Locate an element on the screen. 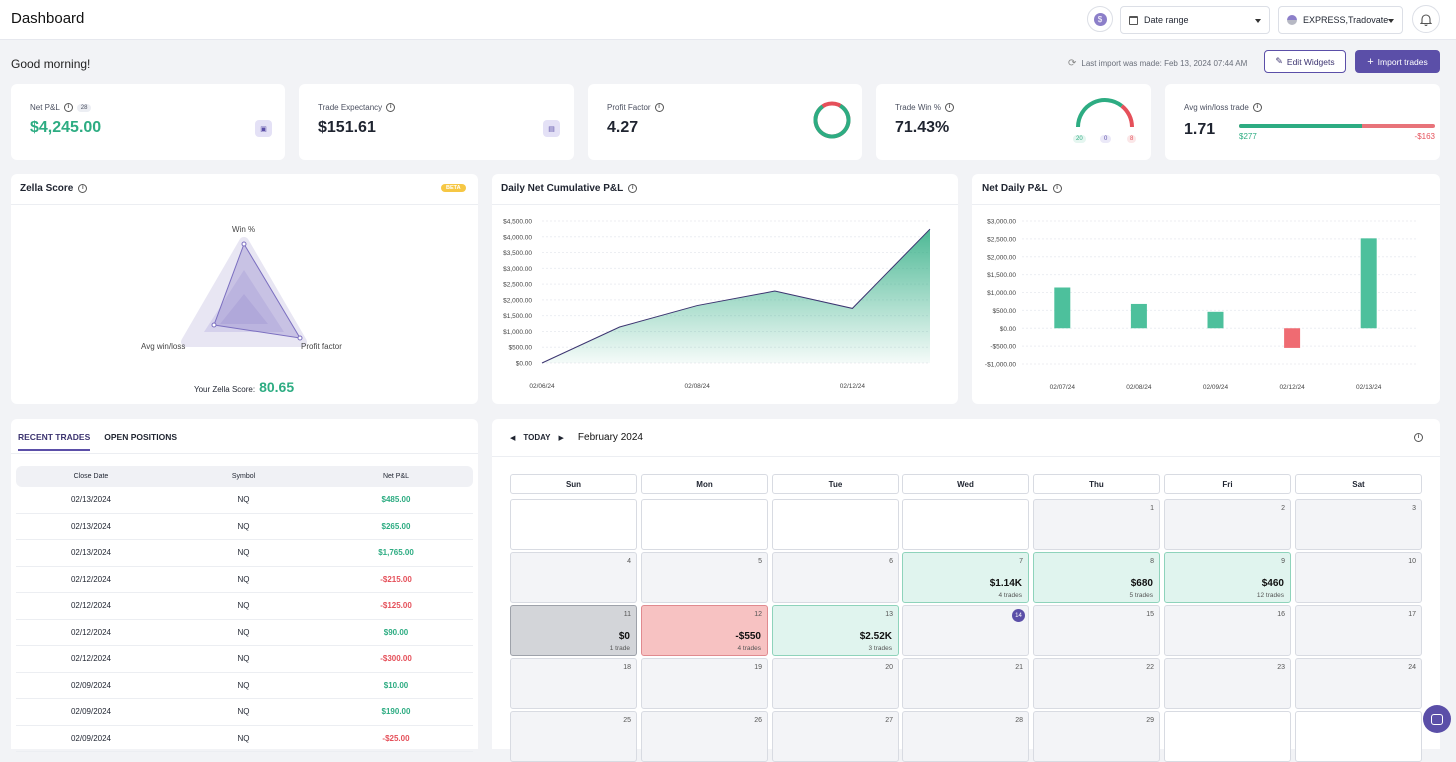 Image resolution: width=1456 pixels, height=762 pixels. table-row: 02/13/2024 NQ $485.00 is located at coordinates (244, 500).